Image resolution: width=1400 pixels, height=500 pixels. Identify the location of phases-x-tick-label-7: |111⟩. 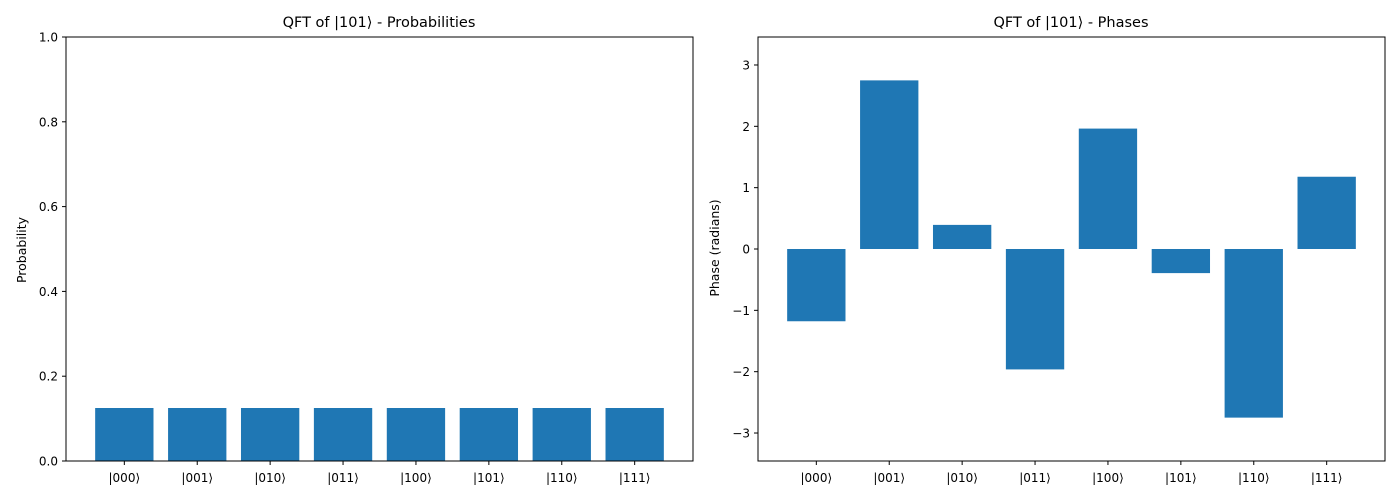
(1327, 478).